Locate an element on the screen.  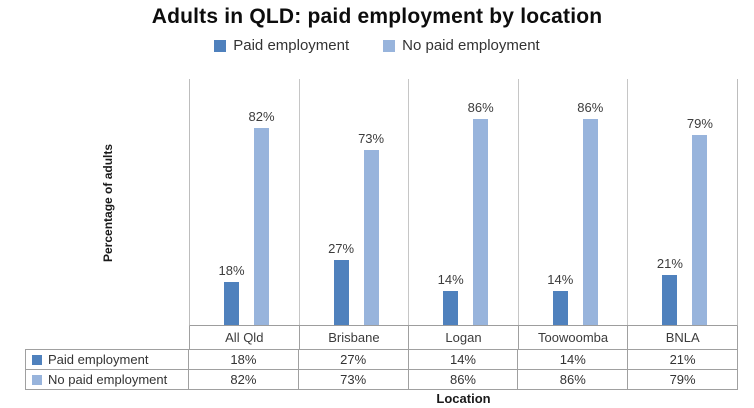
legend-label-paid: Paid employment is located at coordinates (291, 45).